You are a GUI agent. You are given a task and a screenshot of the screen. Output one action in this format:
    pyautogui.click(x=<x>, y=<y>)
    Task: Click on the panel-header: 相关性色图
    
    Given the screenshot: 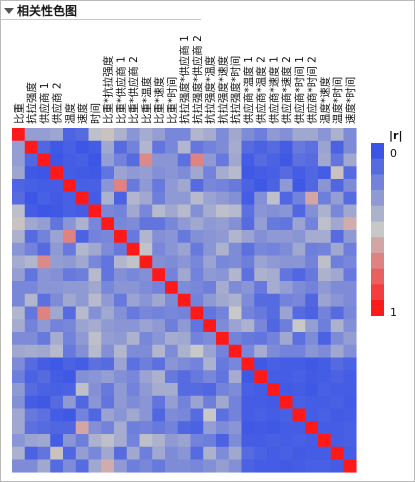 What is the action you would take?
    pyautogui.click(x=39, y=10)
    